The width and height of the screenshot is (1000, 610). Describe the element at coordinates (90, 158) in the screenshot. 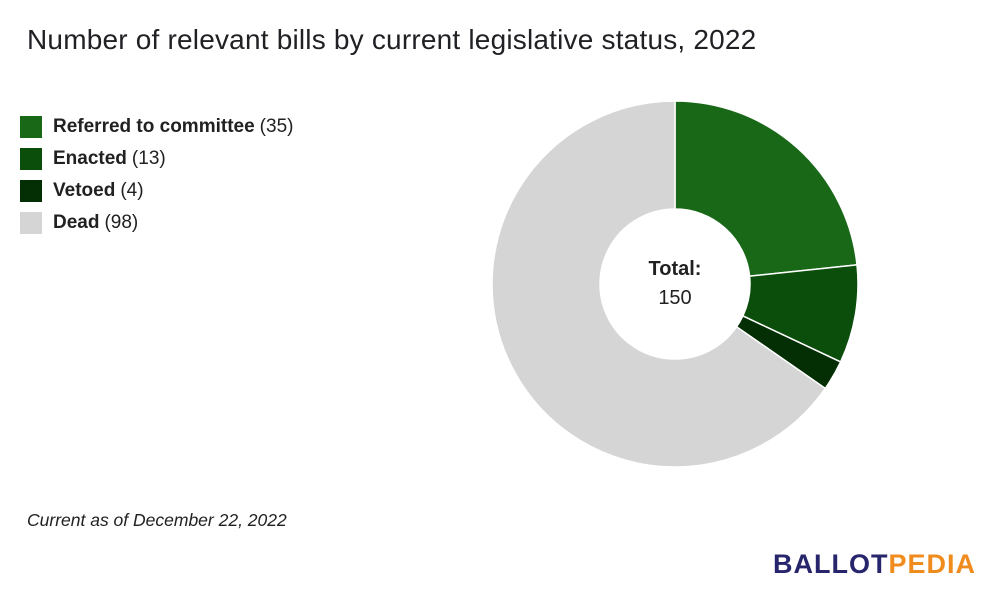

I see `legend-label: Enacted` at that location.